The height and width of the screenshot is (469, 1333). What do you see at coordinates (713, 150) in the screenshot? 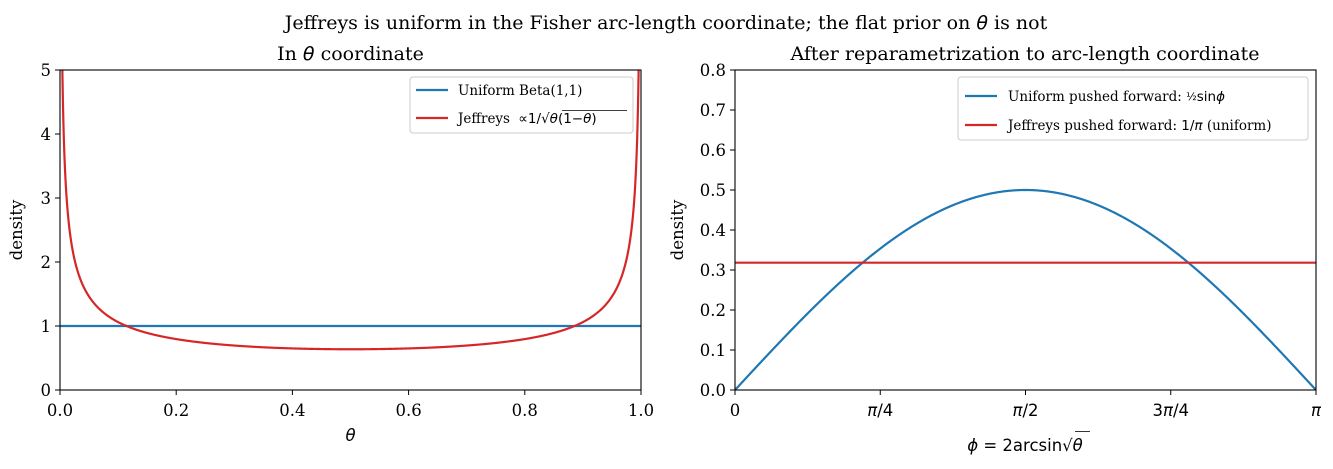
I see `right-y-tick-label: 0.6` at bounding box center [713, 150].